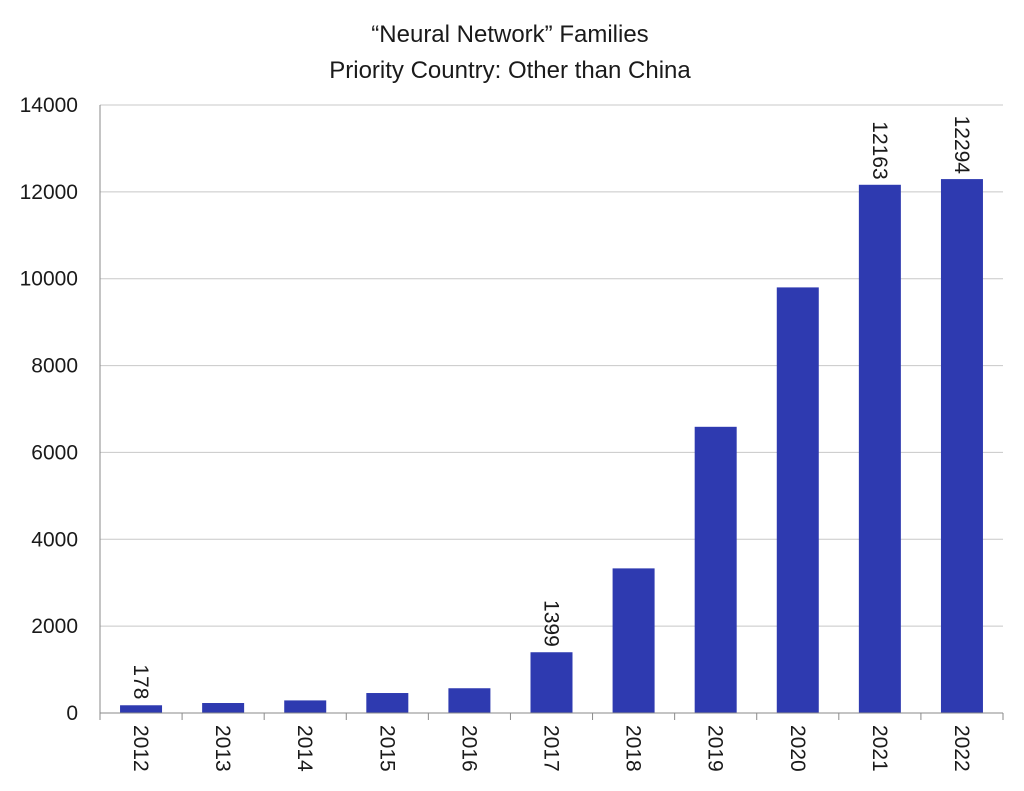  What do you see at coordinates (222, 748) in the screenshot?
I see `x-tick-label: 2013` at bounding box center [222, 748].